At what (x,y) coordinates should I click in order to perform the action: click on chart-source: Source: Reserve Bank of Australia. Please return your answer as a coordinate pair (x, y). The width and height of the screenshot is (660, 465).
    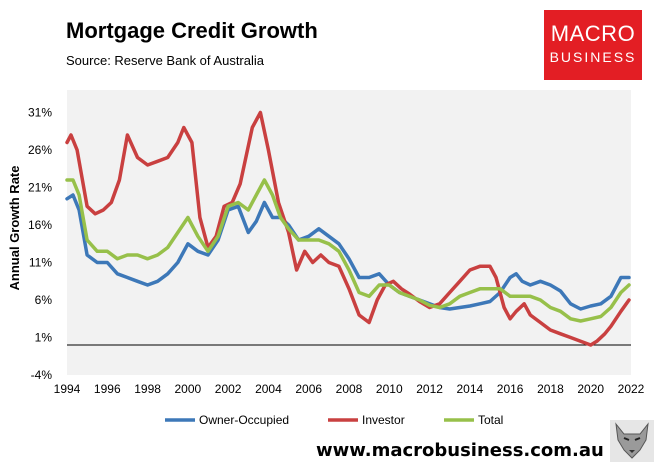
    Looking at the image, I should click on (165, 60).